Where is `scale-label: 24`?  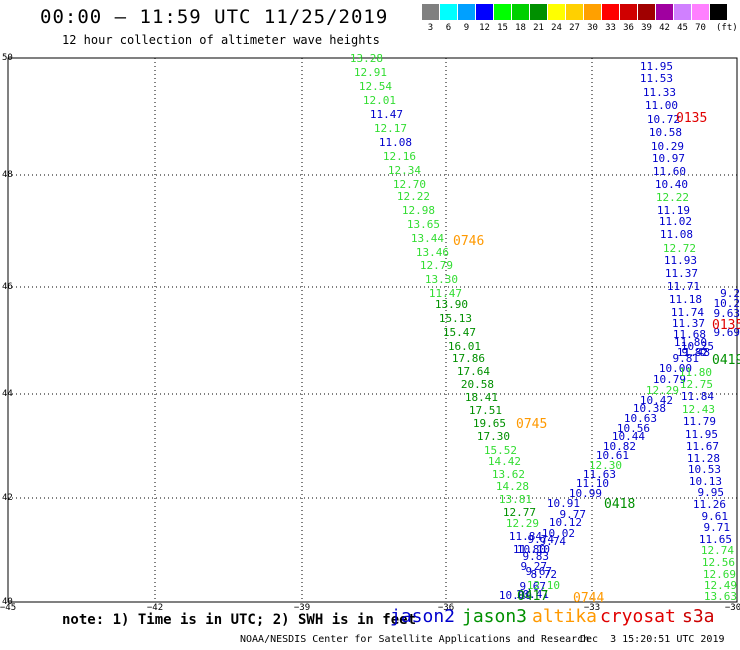 scale-label: 24 is located at coordinates (556, 28).